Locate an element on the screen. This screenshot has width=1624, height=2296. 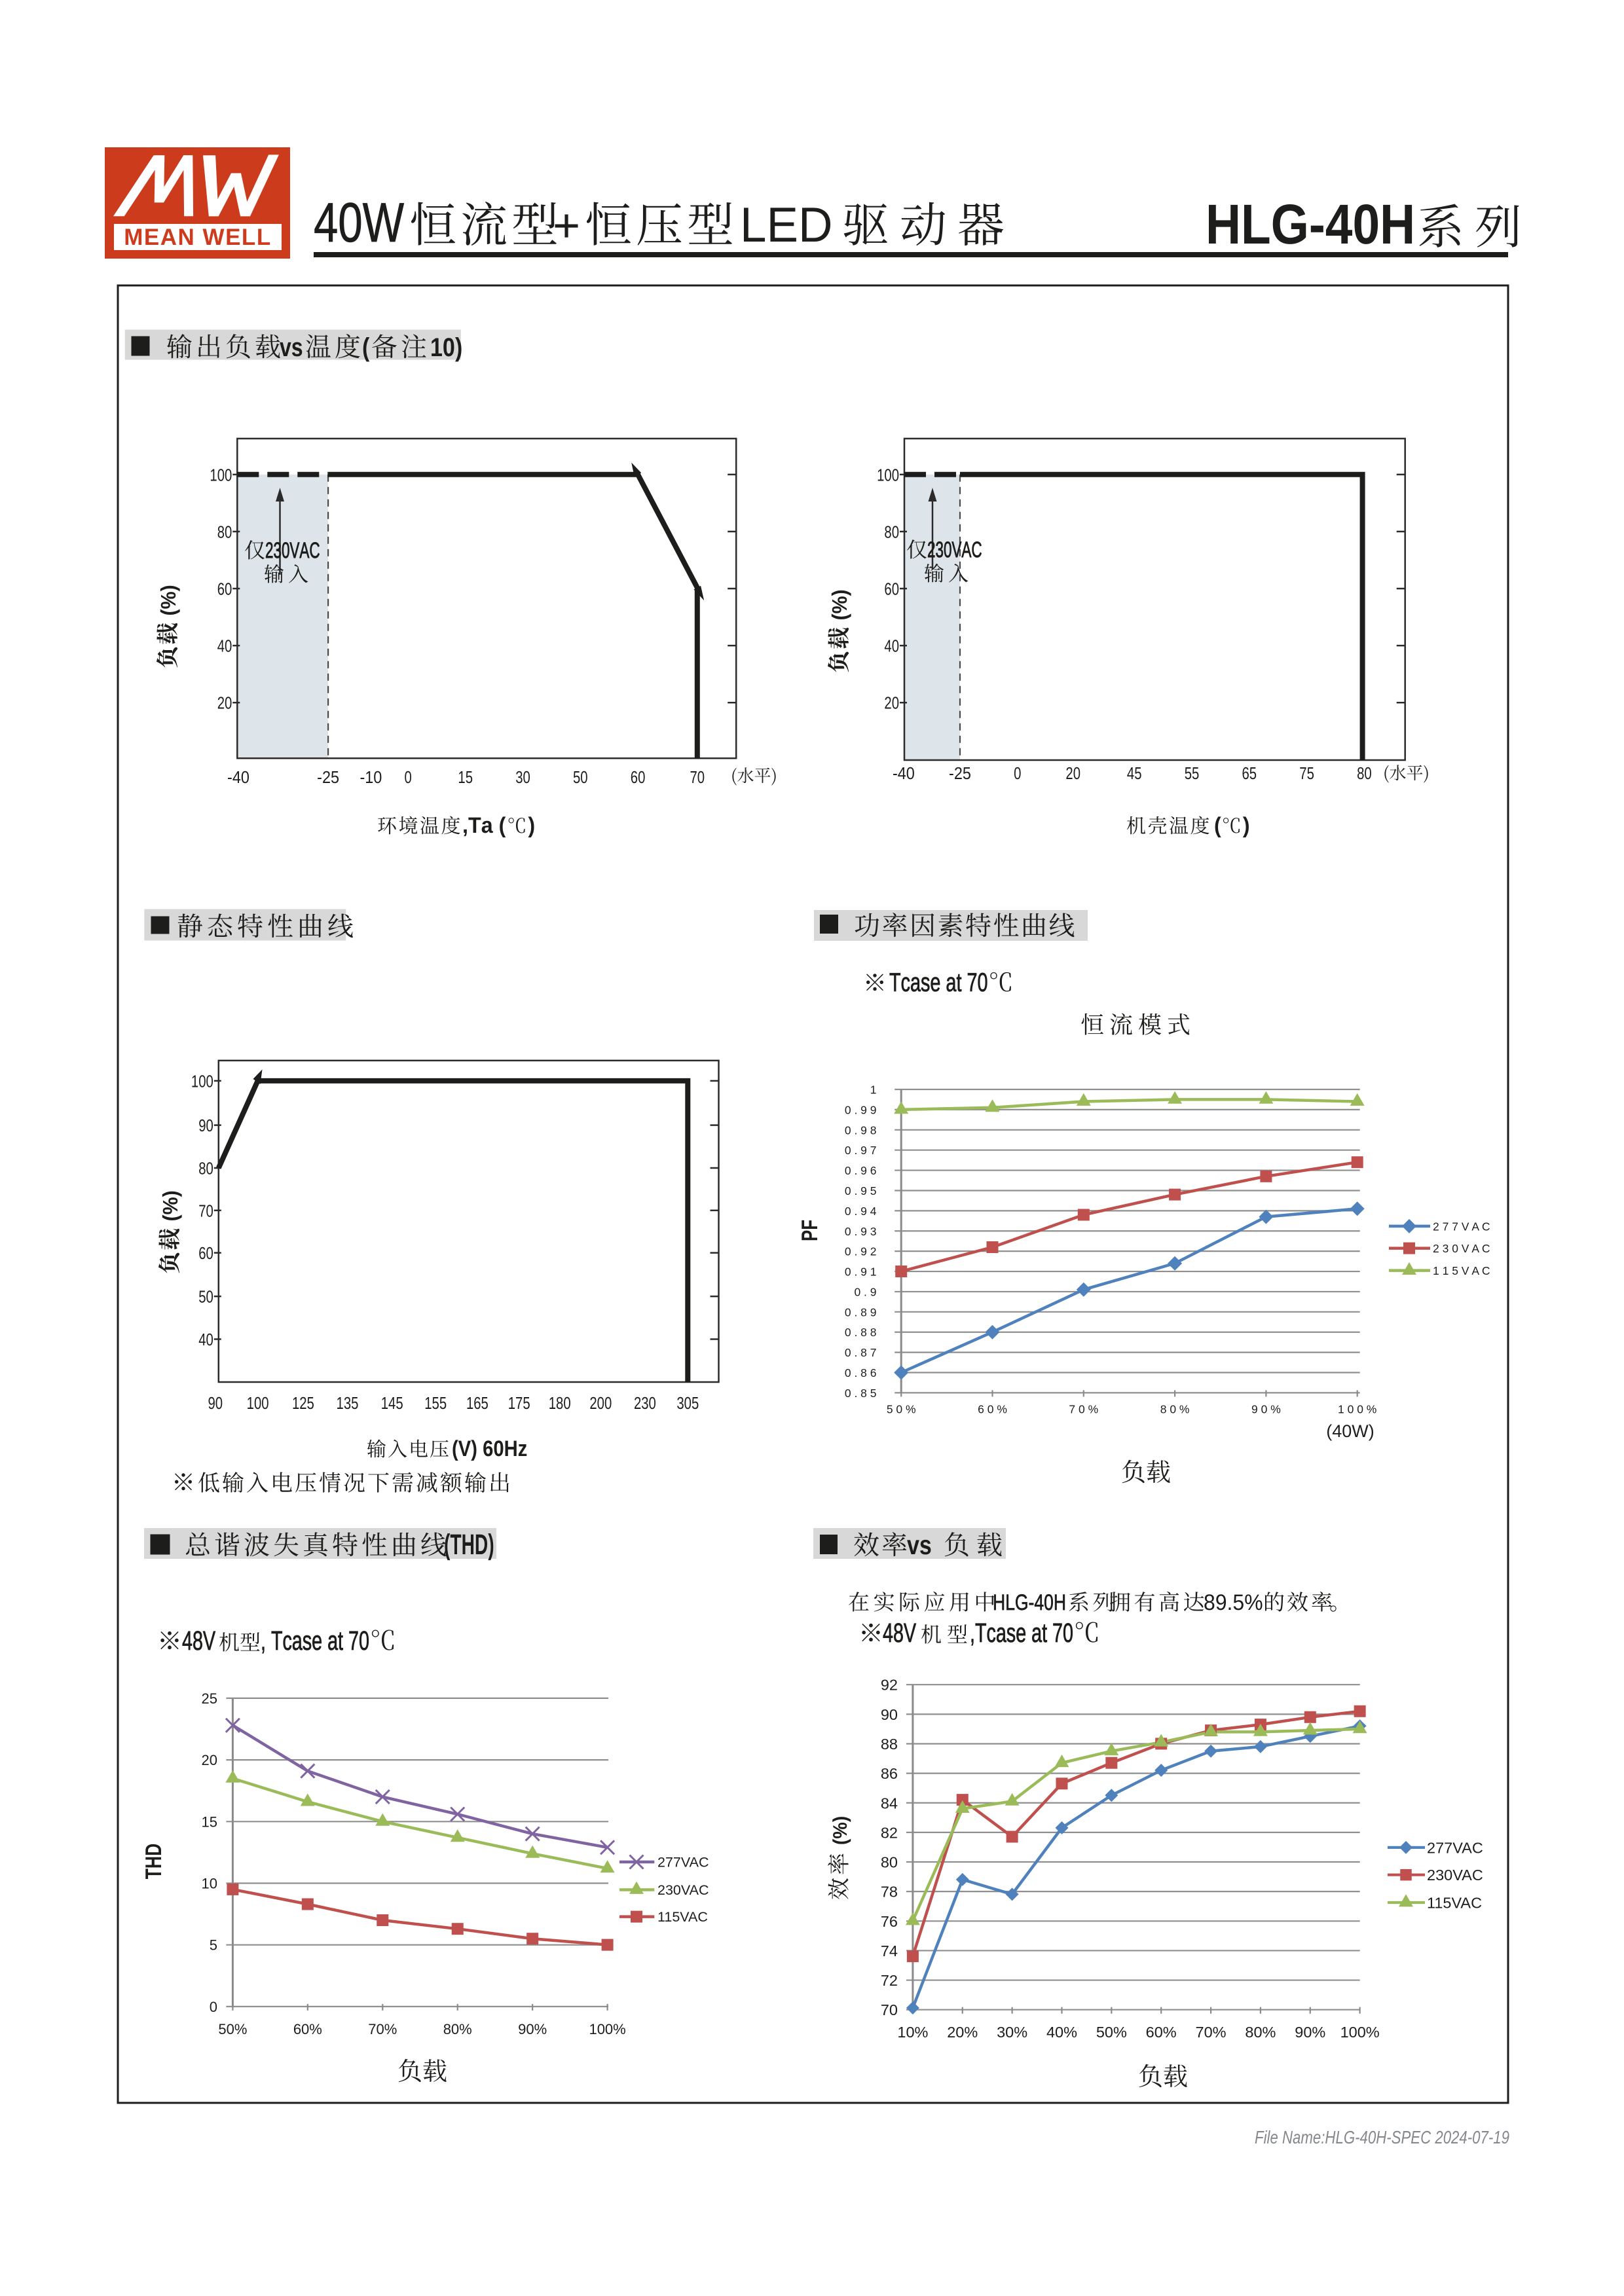
svg-text: 0 . 9 8 is located at coordinates (861, 1130).